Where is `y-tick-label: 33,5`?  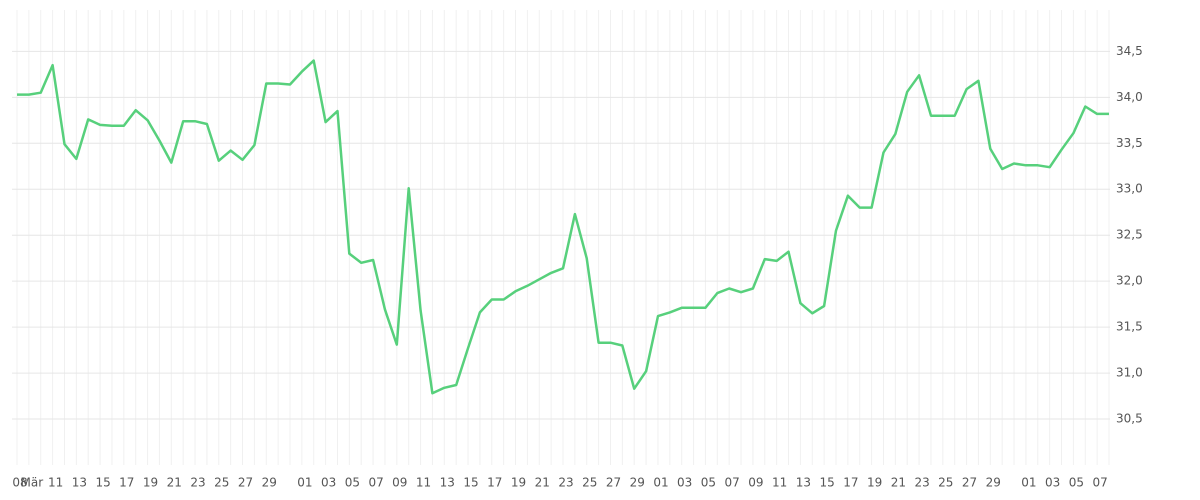
y-tick-label: 33,5 is located at coordinates (1129, 143).